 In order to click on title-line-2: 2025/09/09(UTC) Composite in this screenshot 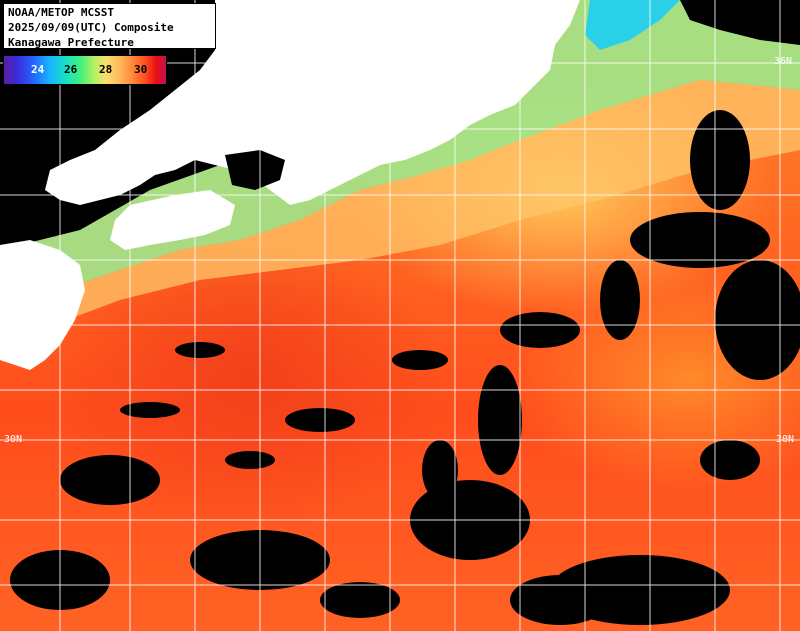, I will do `click(91, 27)`.